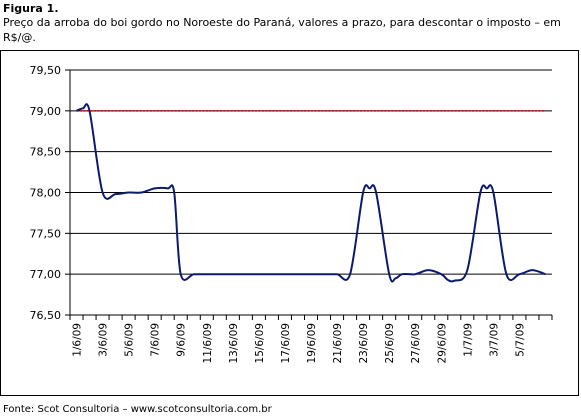  I want to click on x-tick-label: 25/6/09, so click(390, 343).